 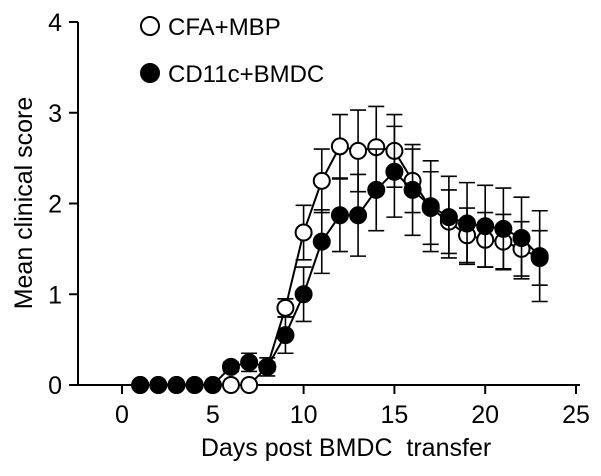 I want to click on y-tick-label: 1, so click(x=55, y=295).